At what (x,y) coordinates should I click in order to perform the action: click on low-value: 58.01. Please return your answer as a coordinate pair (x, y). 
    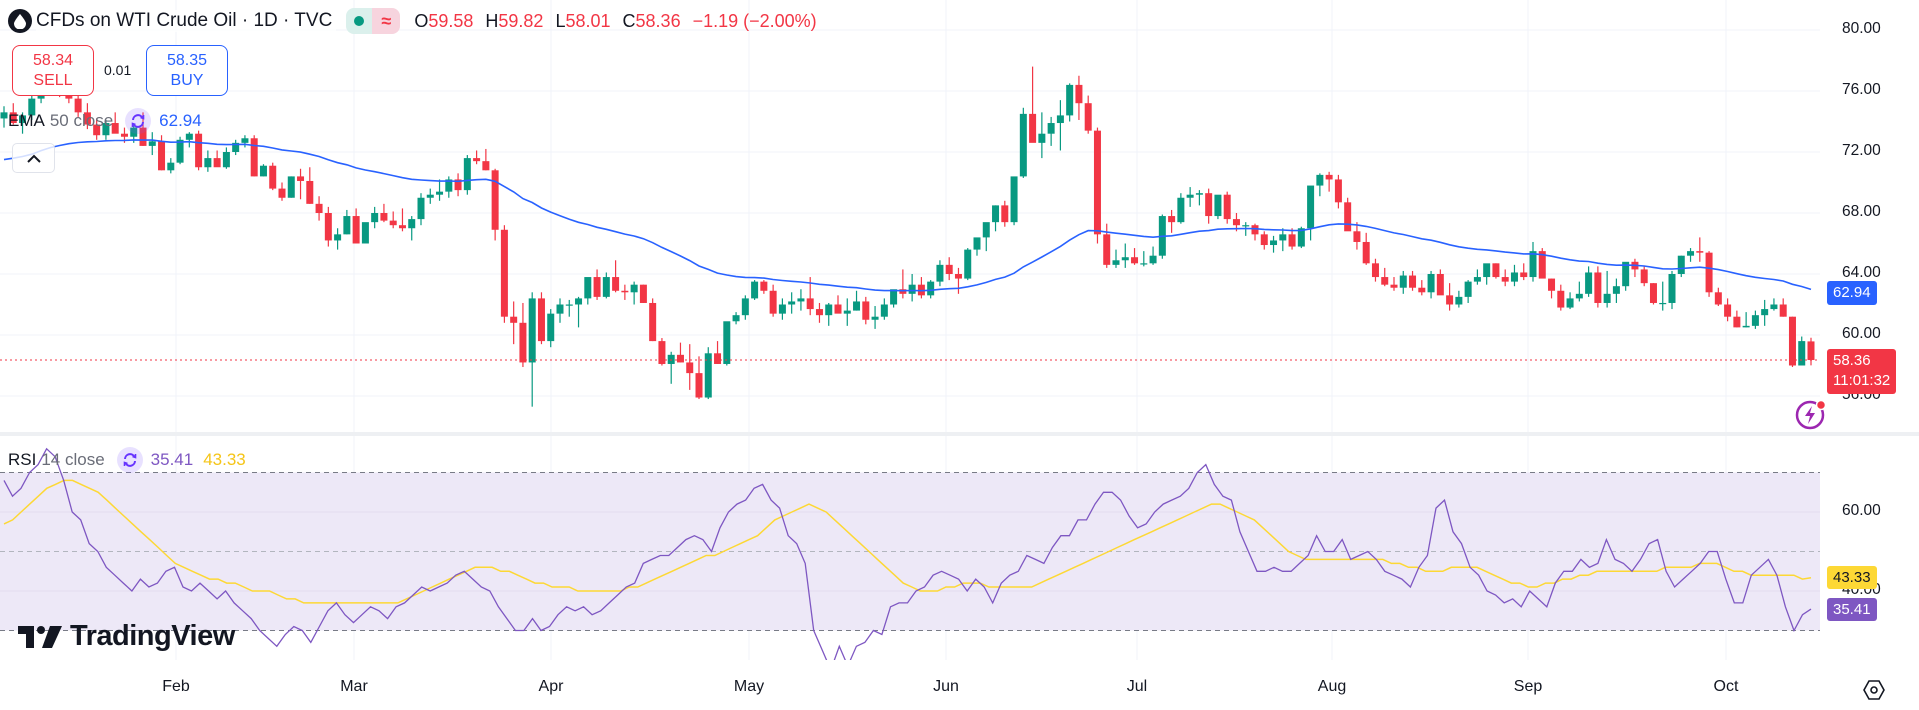
    Looking at the image, I should click on (588, 20).